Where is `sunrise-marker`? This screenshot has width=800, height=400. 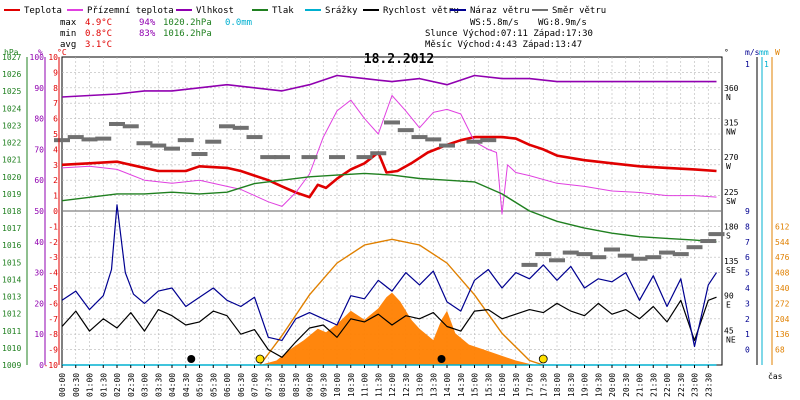 sunrise-marker is located at coordinates (260, 359).